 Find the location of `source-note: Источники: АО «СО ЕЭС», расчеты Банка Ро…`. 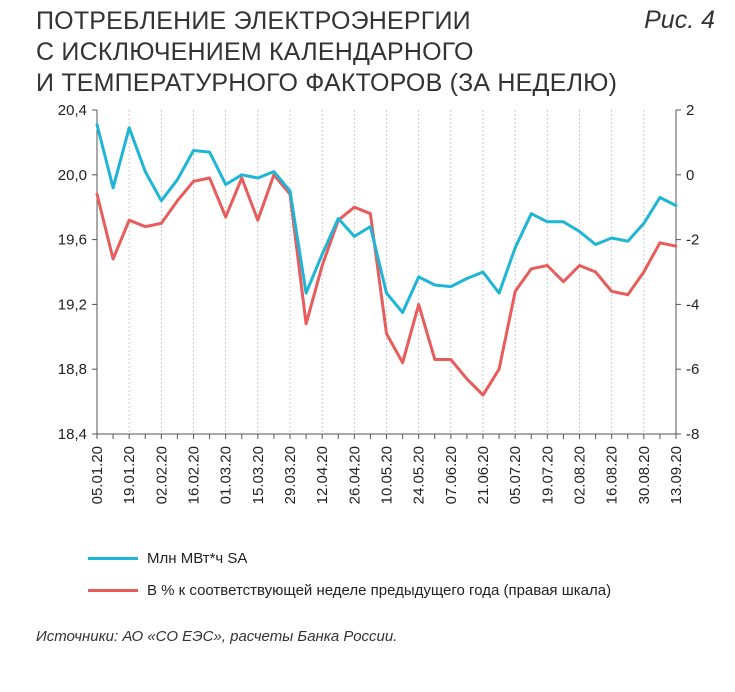

source-note: Источники: АО «СО ЕЭС», расчеты Банка Ро… is located at coordinates (217, 636).